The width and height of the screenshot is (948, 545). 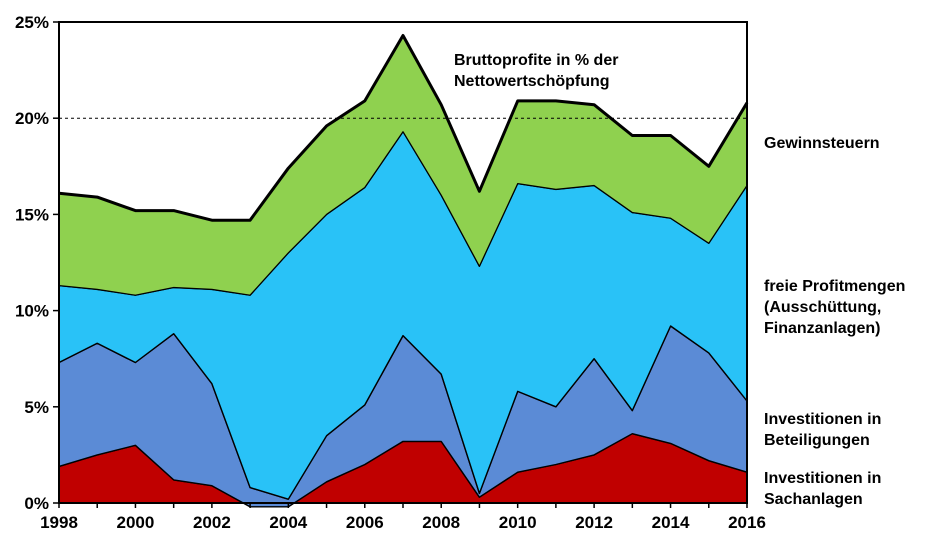 I want to click on y-axis-ticks: 0% 5% 10% 15% 20% 25%, so click(x=37, y=263).